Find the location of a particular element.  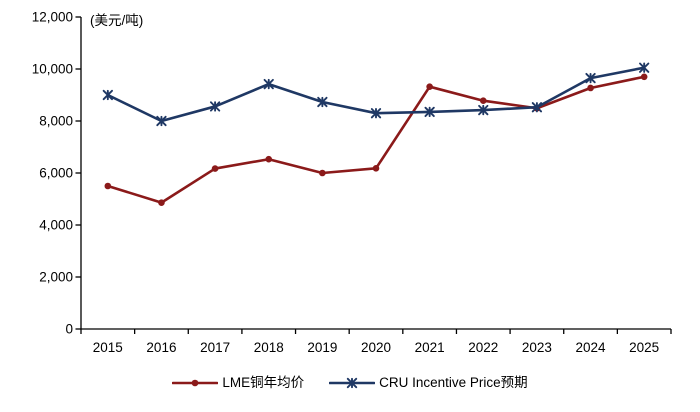

svg-text: 10,000 is located at coordinates (52, 69).